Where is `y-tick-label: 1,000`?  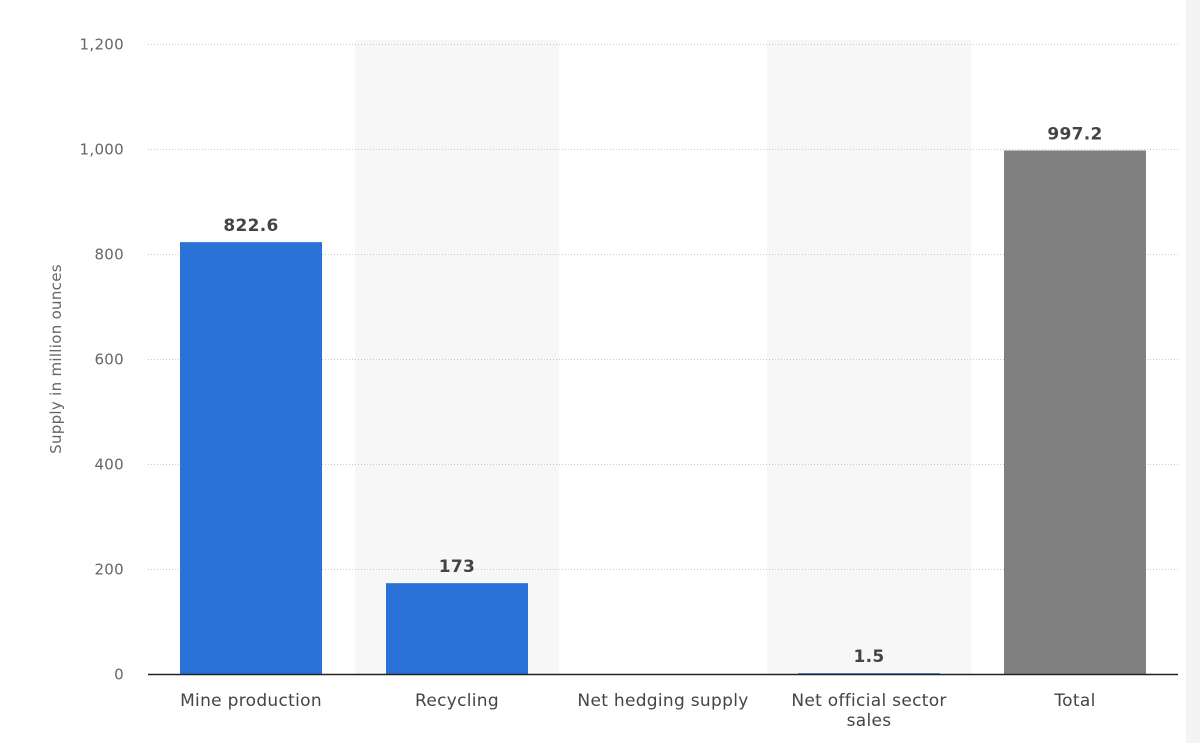
y-tick-label: 1,000 is located at coordinates (102, 150).